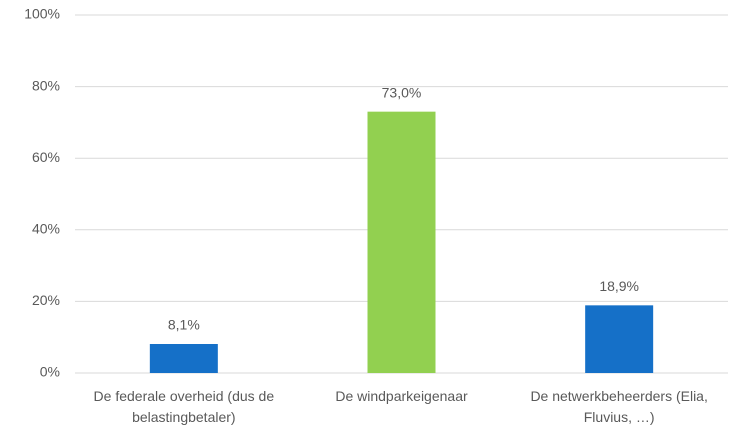 The width and height of the screenshot is (730, 431). What do you see at coordinates (619, 286) in the screenshot?
I see `data-label: 18,9%` at bounding box center [619, 286].